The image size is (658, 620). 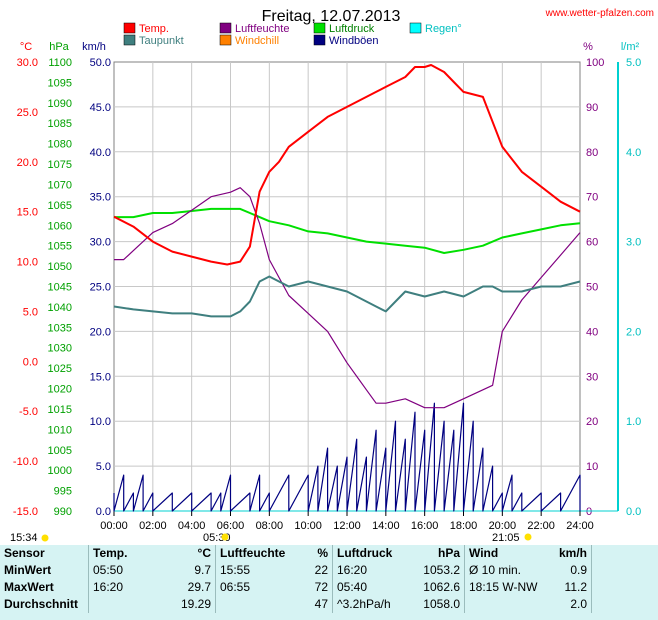 What do you see at coordinates (204, 553) in the screenshot?
I see `header-temp-unit: °C` at bounding box center [204, 553].